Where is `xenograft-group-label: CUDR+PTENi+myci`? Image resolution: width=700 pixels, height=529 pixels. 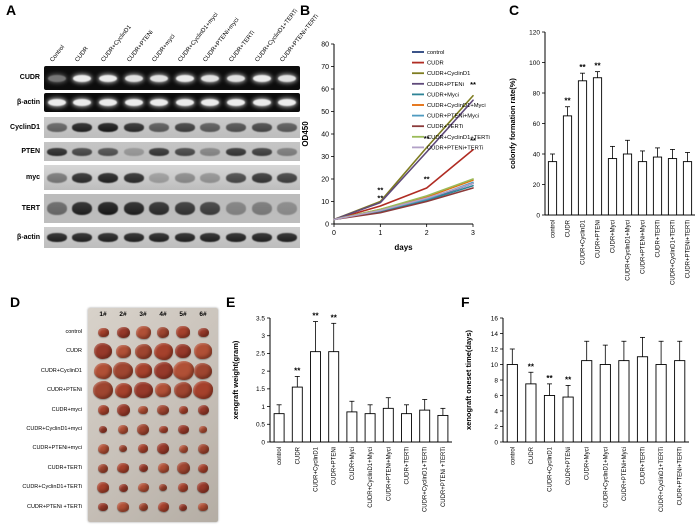 xenograft-group-label: CUDR+PTENi+myci is located at coordinates (57, 448).